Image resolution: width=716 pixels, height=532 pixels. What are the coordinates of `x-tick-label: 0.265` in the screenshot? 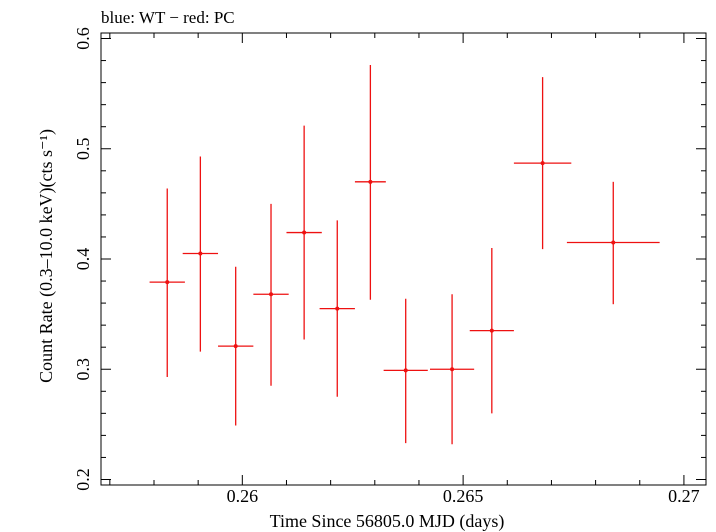 It's located at (463, 496).